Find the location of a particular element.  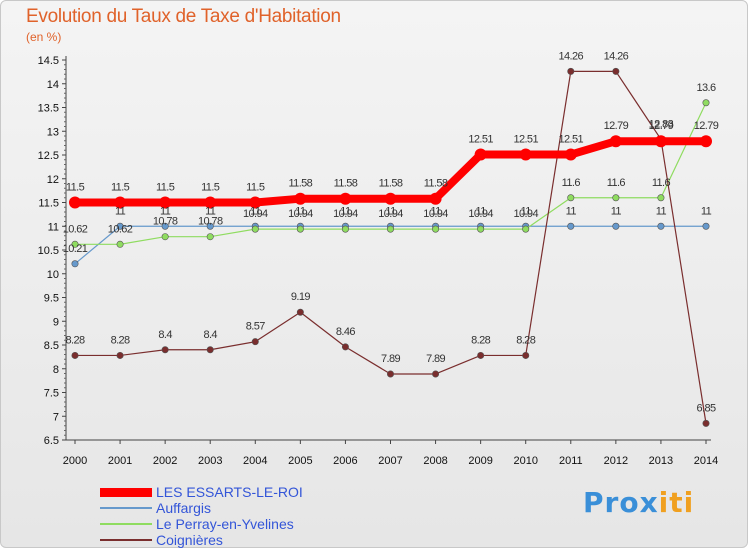

y-tick-label: 13 is located at coordinates (53, 132).